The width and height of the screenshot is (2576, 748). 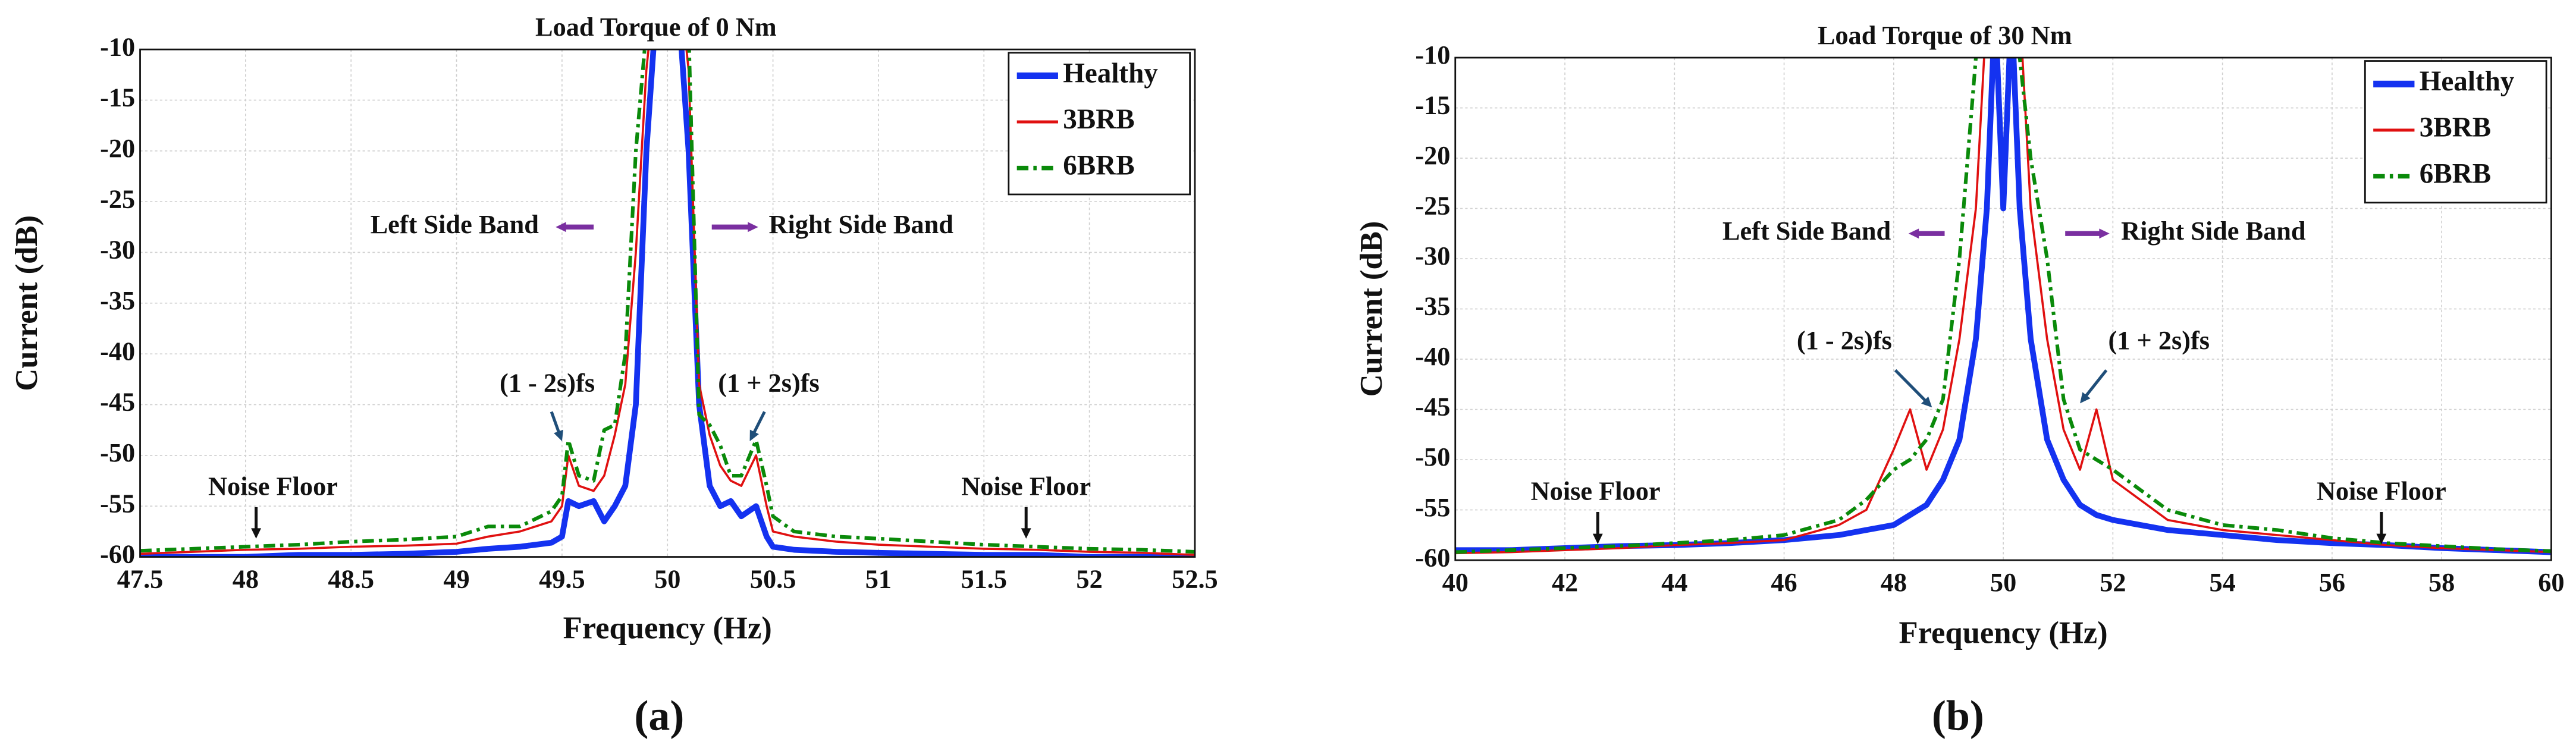 What do you see at coordinates (1784, 582) in the screenshot?
I see `x-tick-label: 46` at bounding box center [1784, 582].